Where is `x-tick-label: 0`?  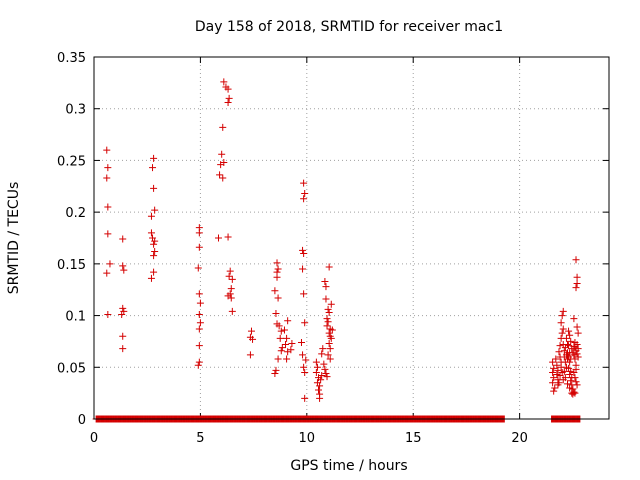
x-tick-label: 0 is located at coordinates (94, 438).